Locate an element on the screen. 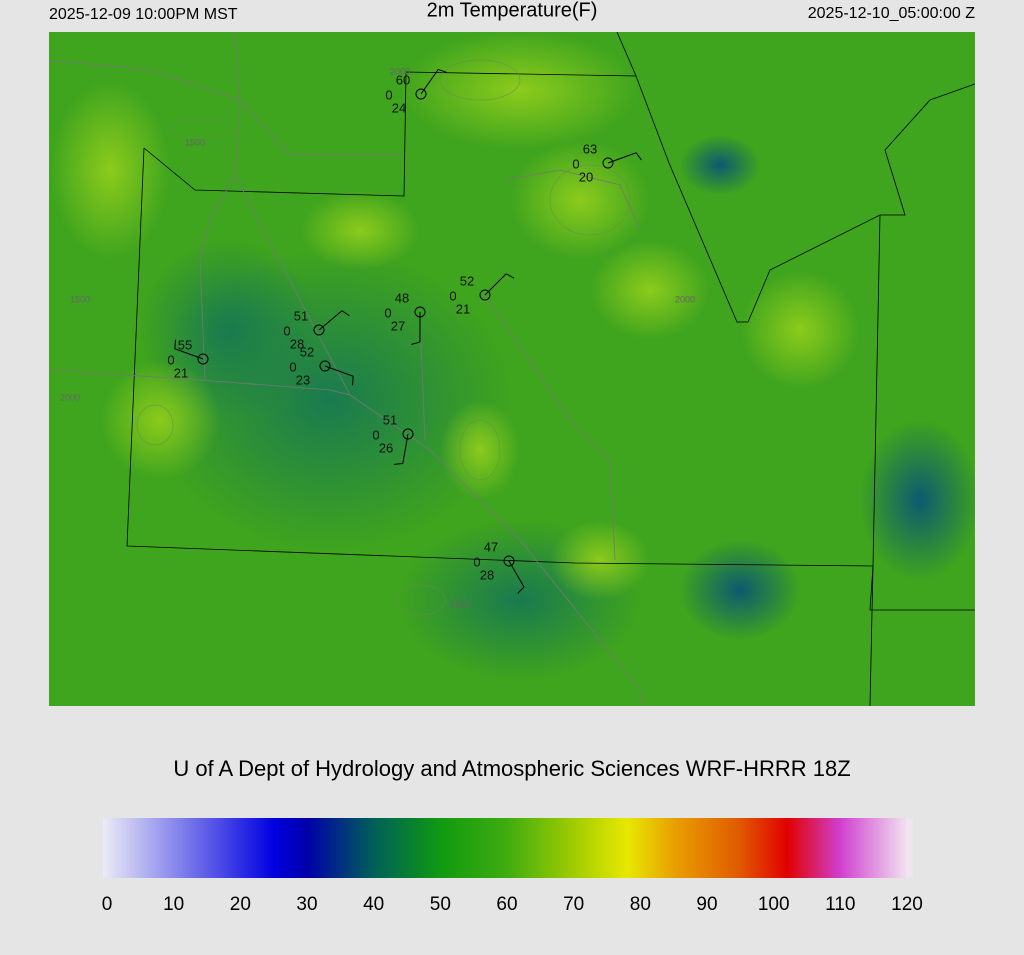  colorbar-tick-label: 120 is located at coordinates (907, 904).